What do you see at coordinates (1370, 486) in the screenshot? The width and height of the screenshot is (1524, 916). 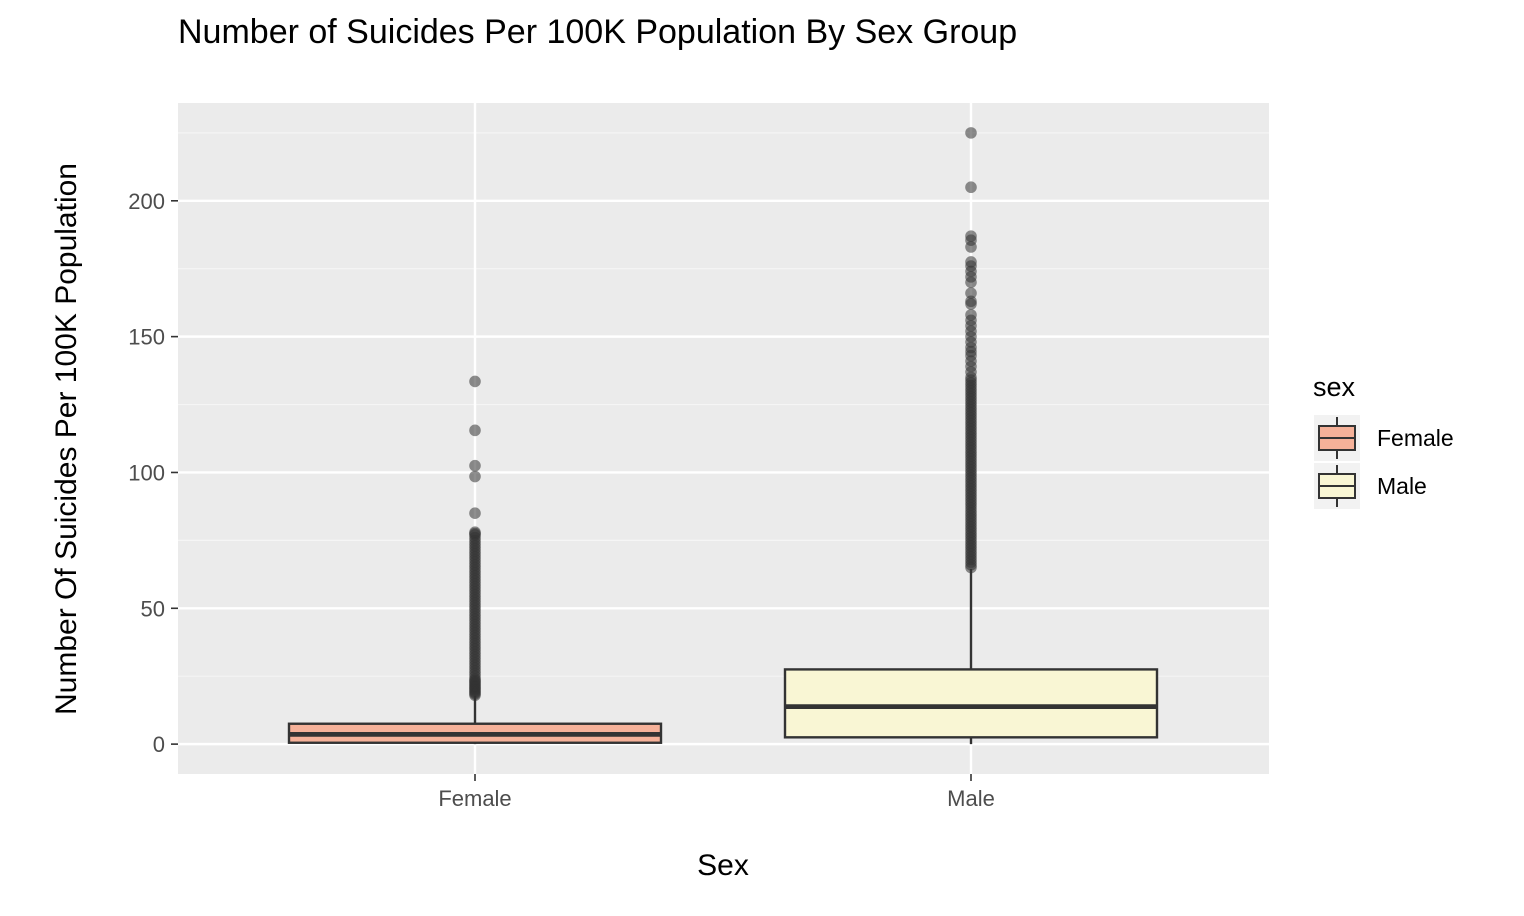 I see `legend-item-male: Male` at bounding box center [1370, 486].